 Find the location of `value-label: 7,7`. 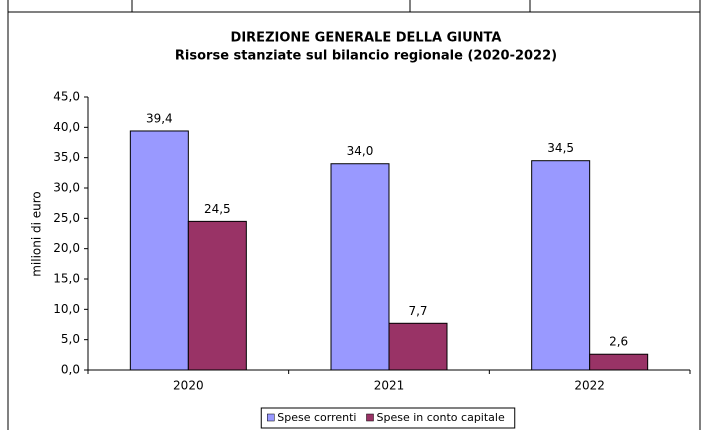

value-label: 7,7 is located at coordinates (417, 311).